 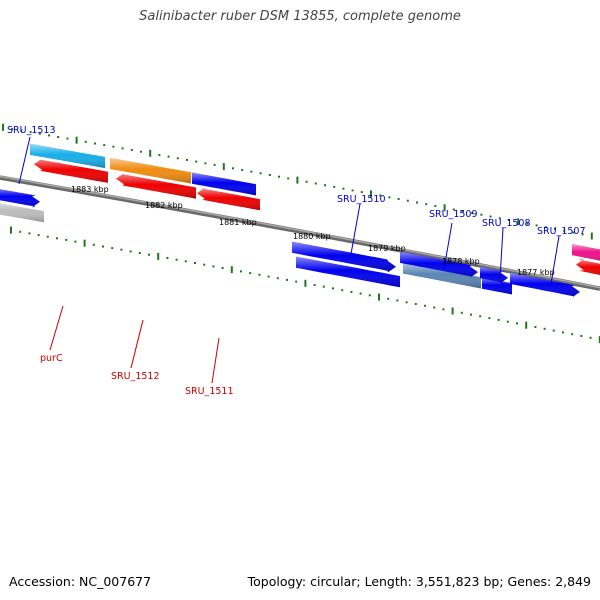 What do you see at coordinates (150, 170) in the screenshot?
I see `gene-sru-1512-shading` at bounding box center [150, 170].